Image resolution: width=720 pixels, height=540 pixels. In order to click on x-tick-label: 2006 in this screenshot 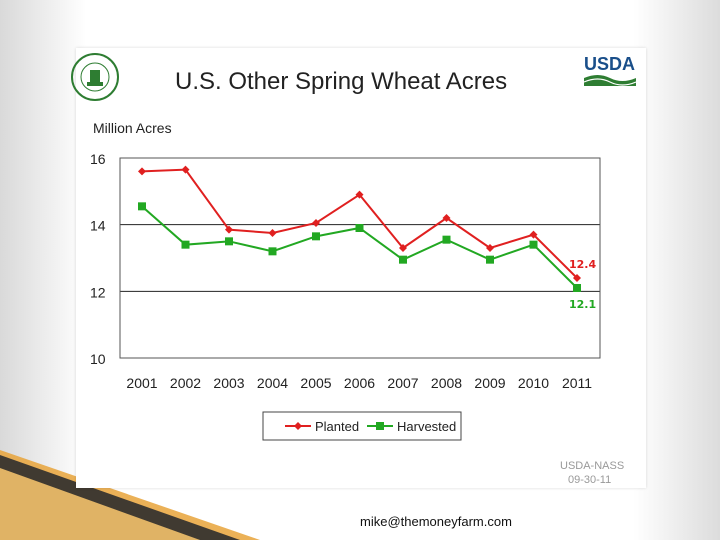, I will do `click(359, 383)`.